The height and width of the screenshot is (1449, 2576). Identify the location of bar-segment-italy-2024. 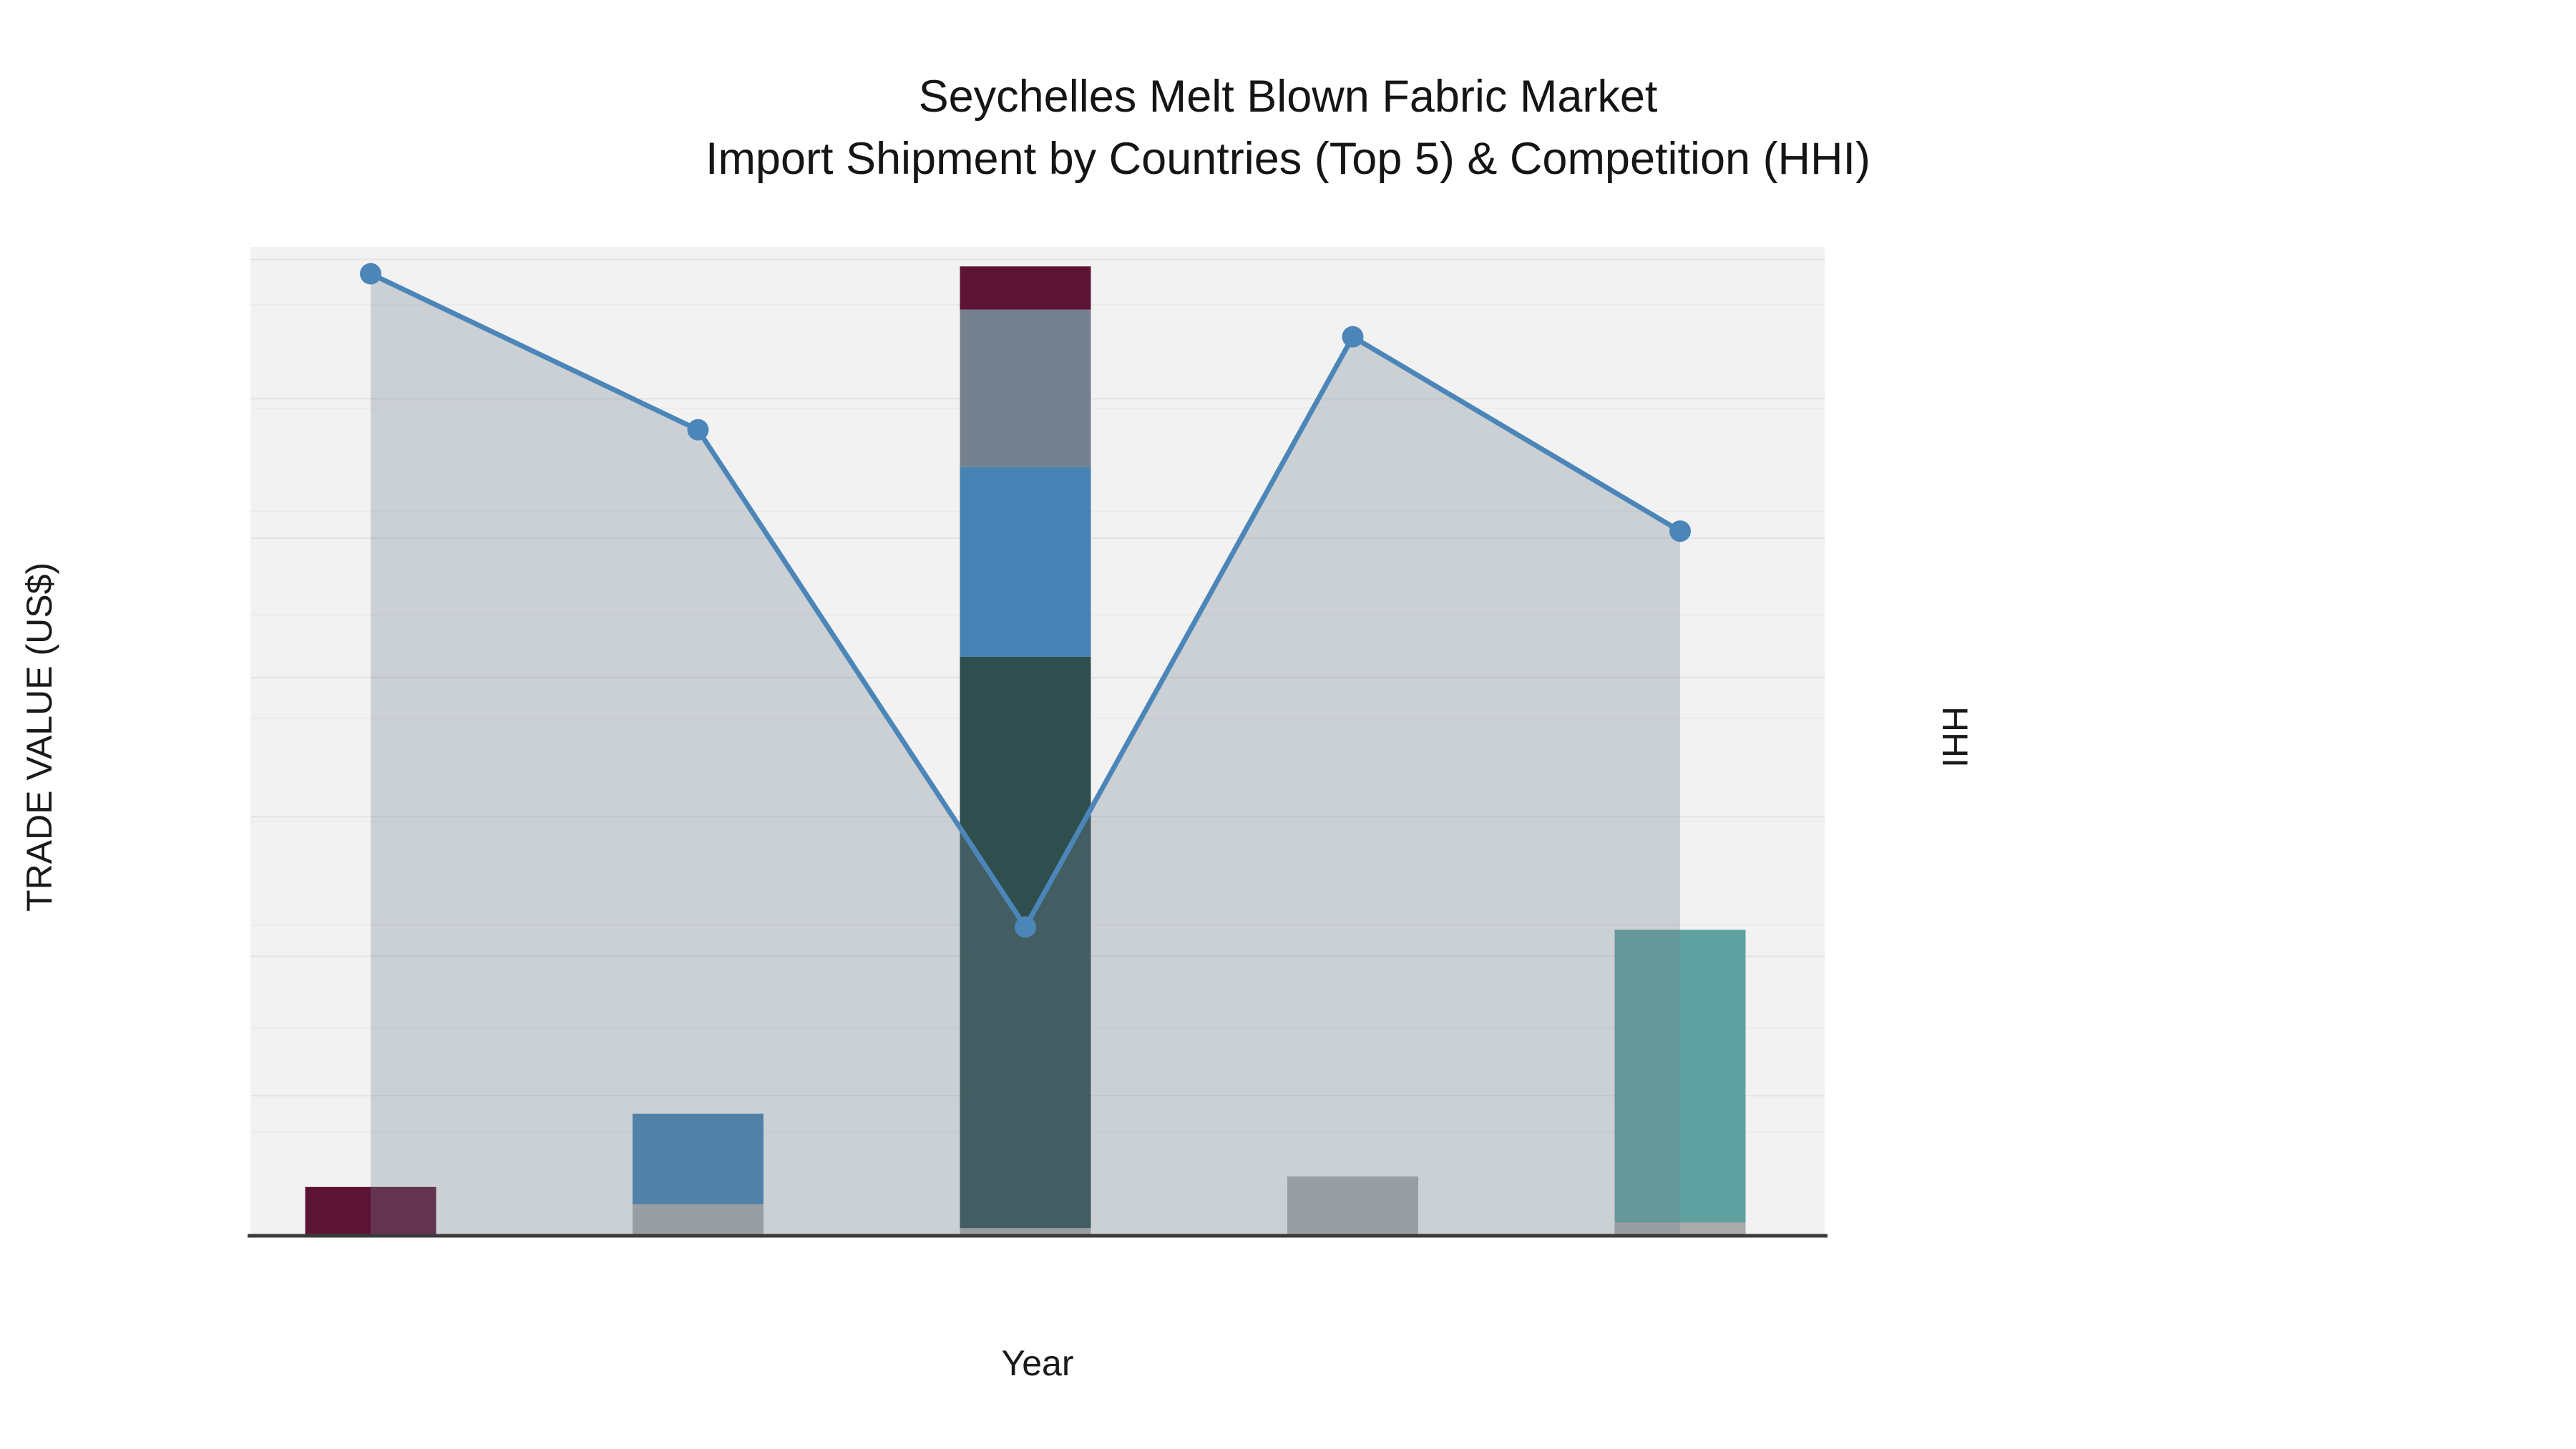
(1680, 1076).